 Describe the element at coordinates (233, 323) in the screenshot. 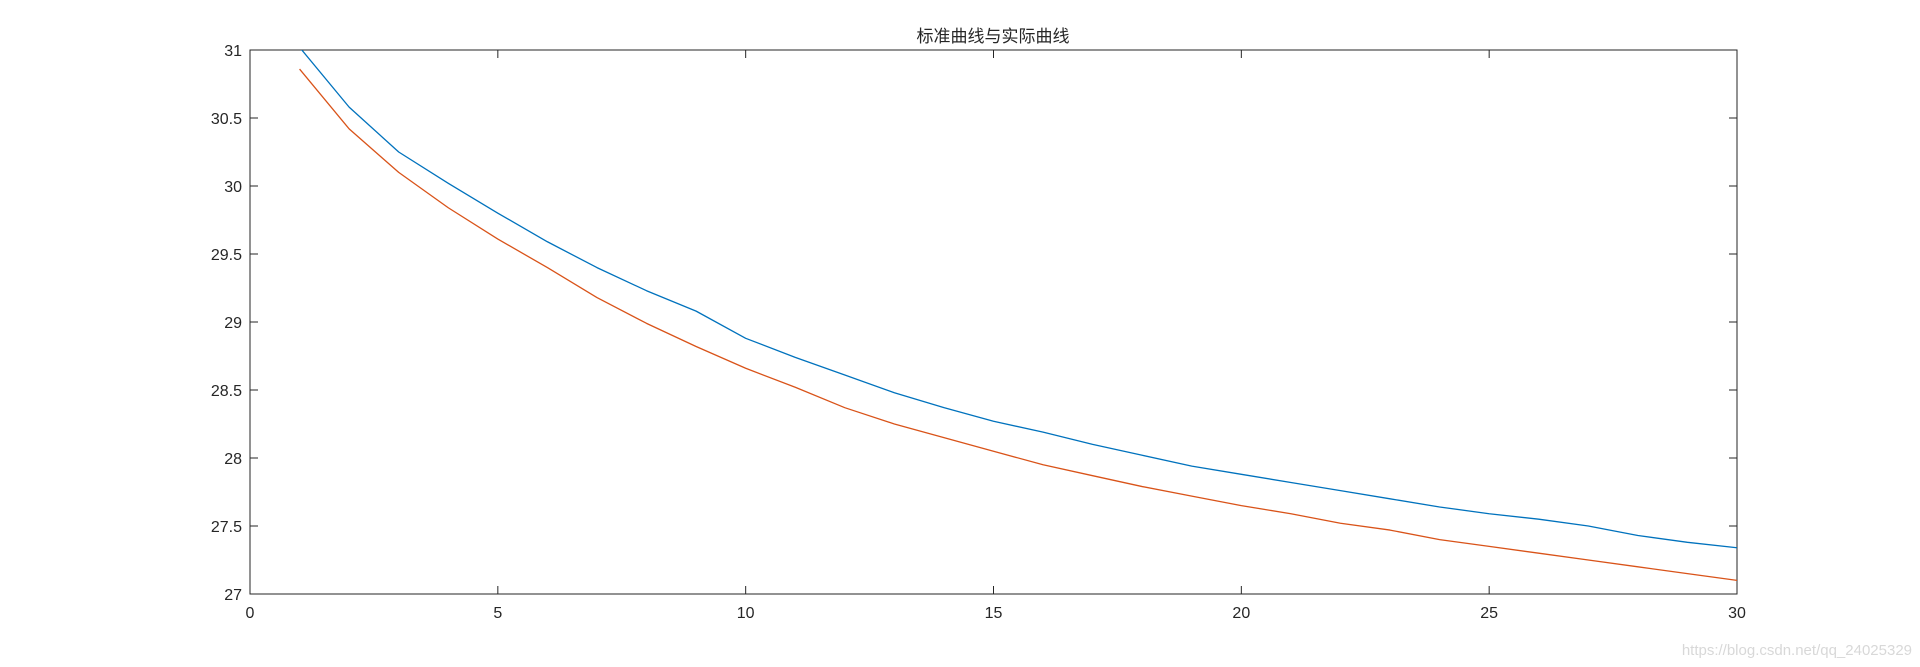

I see `y-tick-label: 29` at that location.